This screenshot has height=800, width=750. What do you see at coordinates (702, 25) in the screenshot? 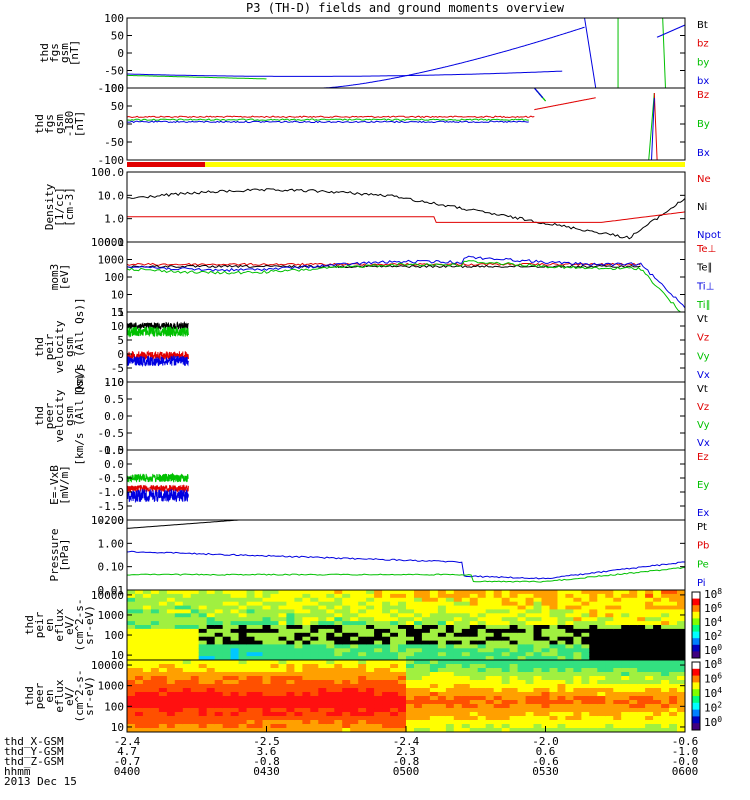
I see `legend-entry: Bt` at bounding box center [702, 25].